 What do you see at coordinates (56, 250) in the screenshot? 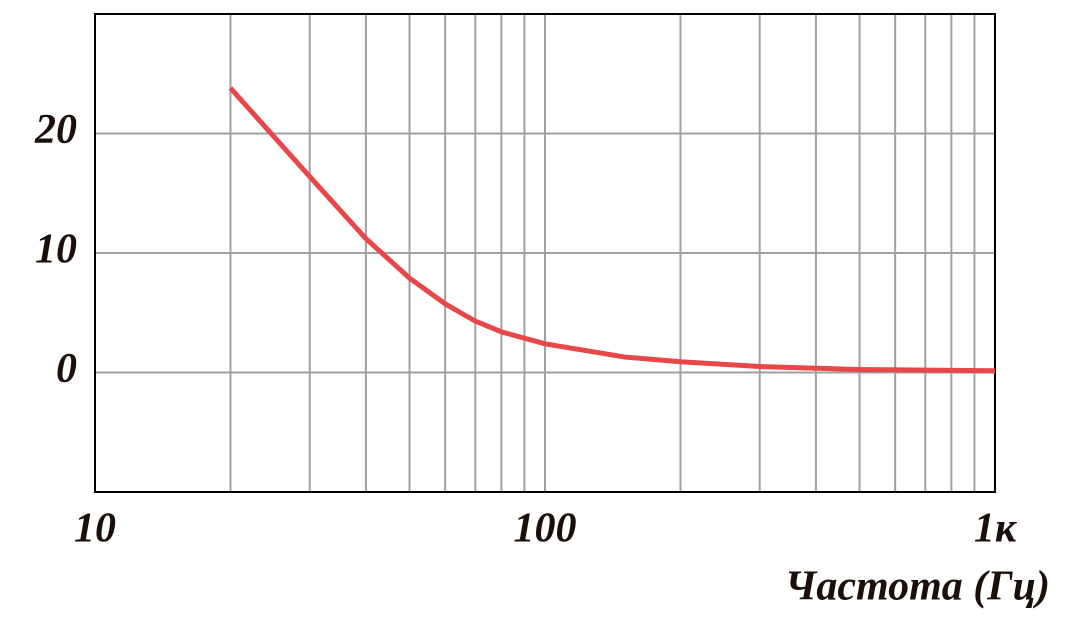
I see `y-tick-label: 10` at bounding box center [56, 250].